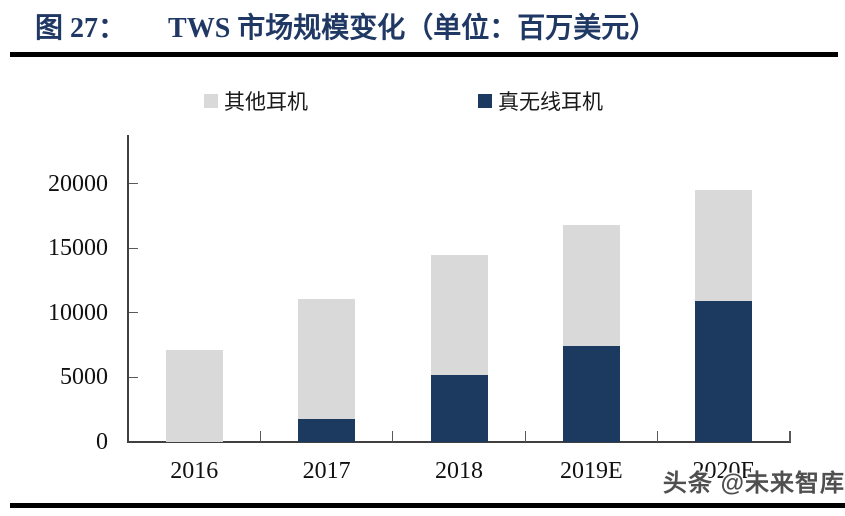 The width and height of the screenshot is (845, 516). I want to click on y-axis-label: 15000, so click(78, 248).